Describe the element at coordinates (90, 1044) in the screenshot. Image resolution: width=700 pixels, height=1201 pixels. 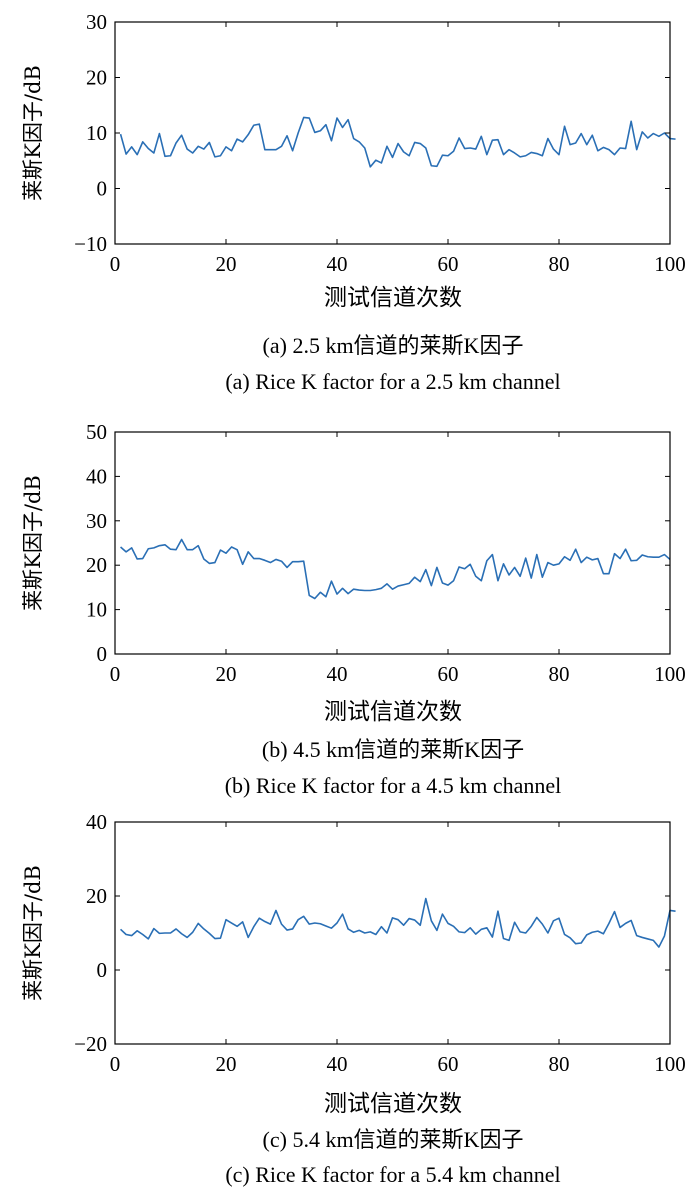
I see `panel-c-ytick-label: −20` at that location.